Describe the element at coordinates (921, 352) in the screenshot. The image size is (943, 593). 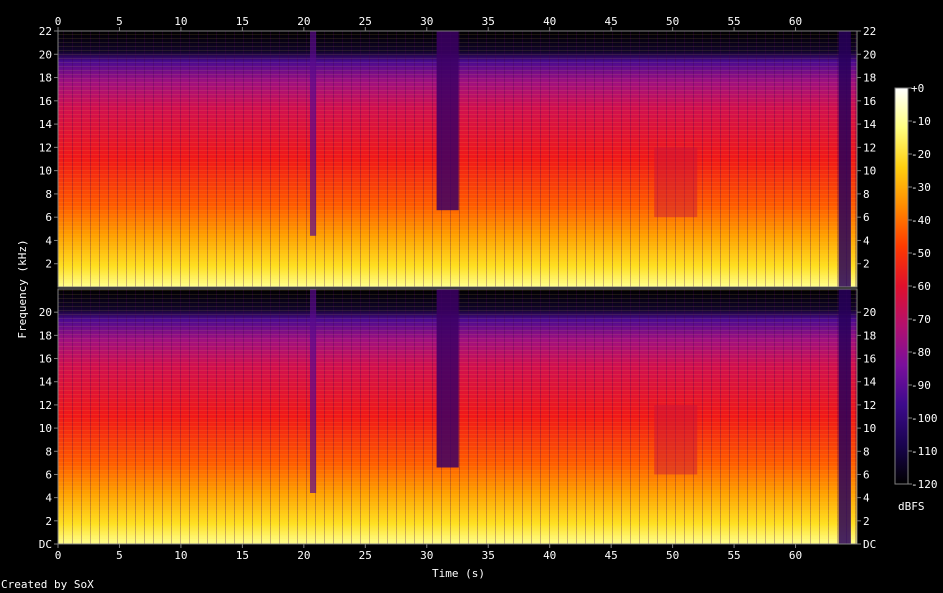
I see `colorbar-tick-label: -80` at that location.